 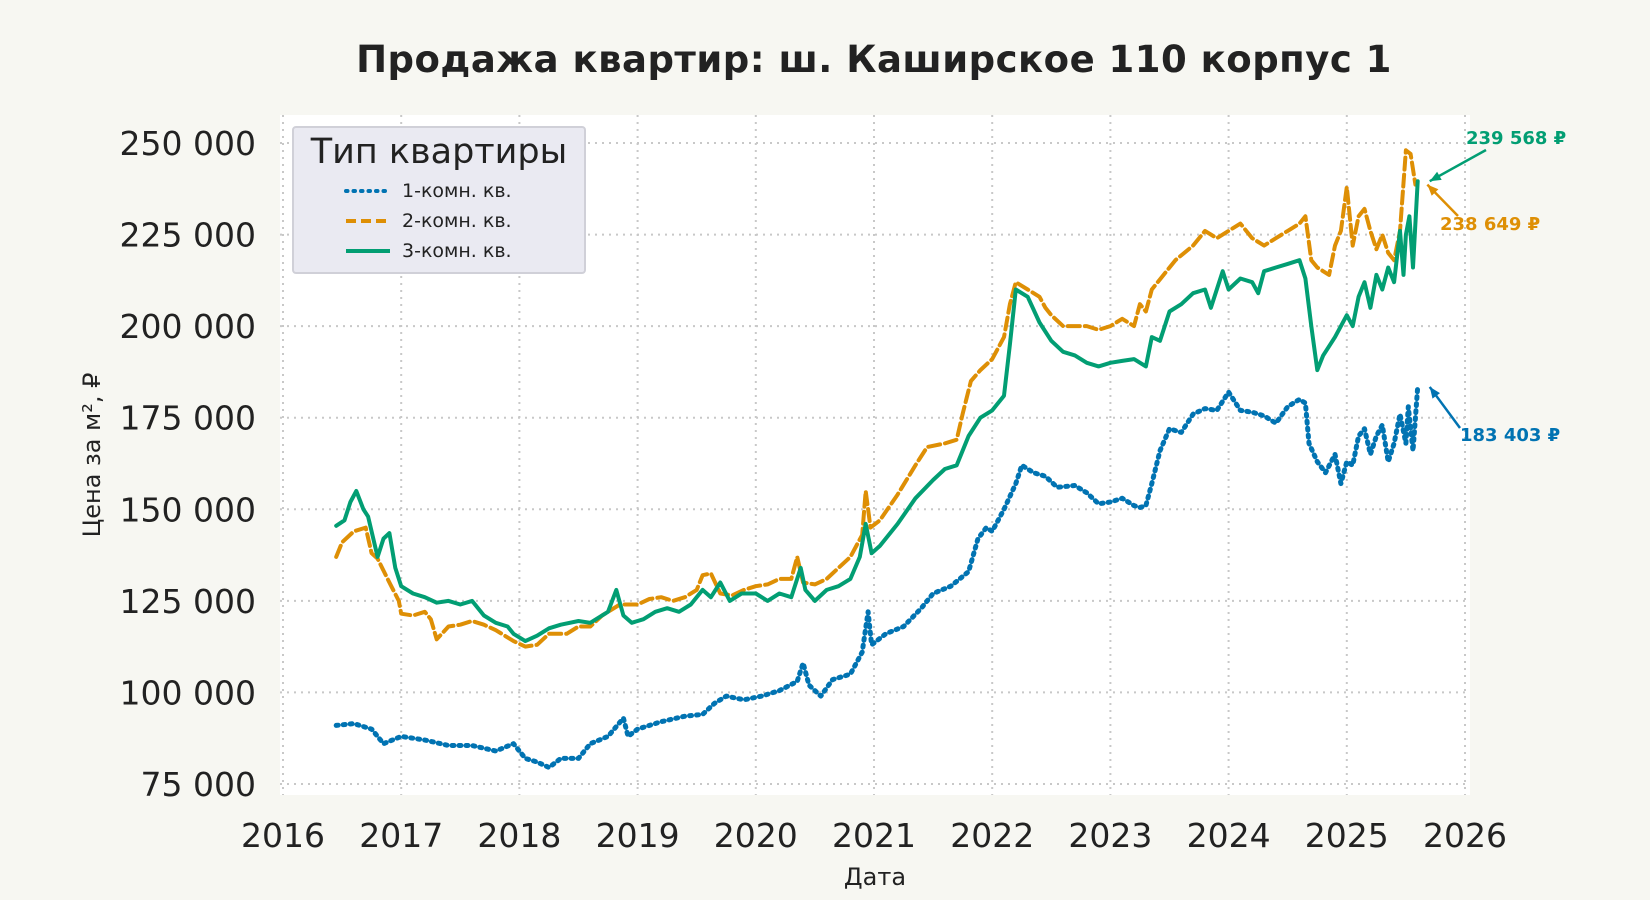 I want to click on x-tick-label: 2019, so click(x=638, y=835).